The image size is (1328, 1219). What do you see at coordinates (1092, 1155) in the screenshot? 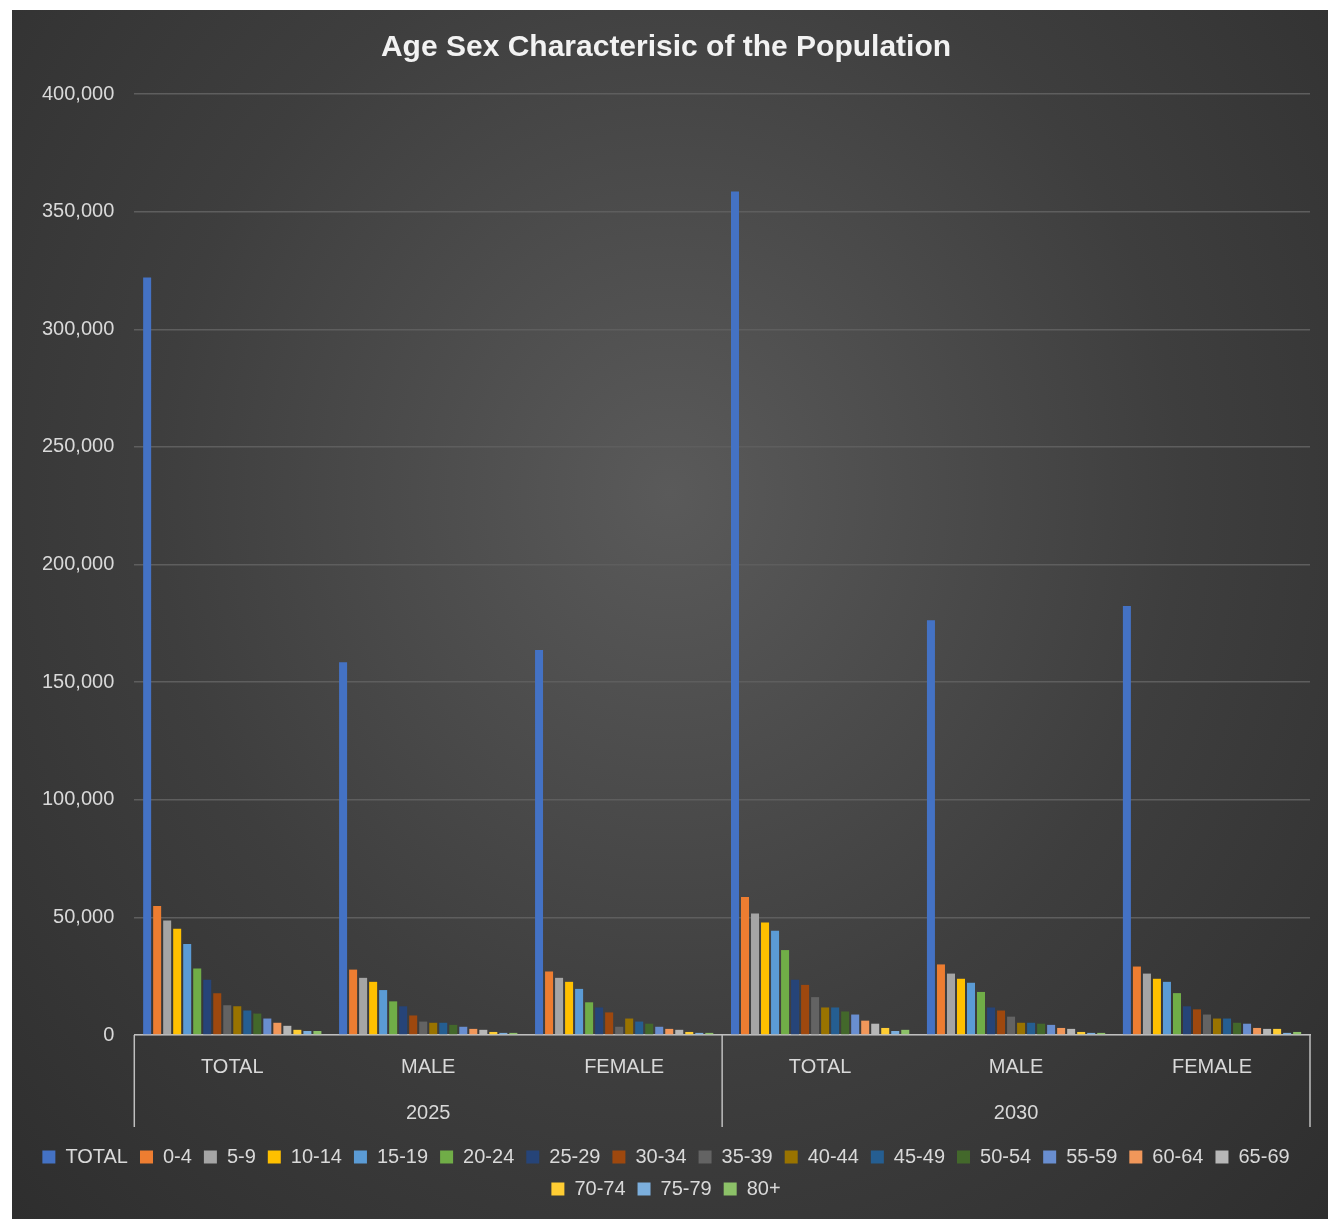
I see `legend-label: 55-59` at bounding box center [1092, 1155].